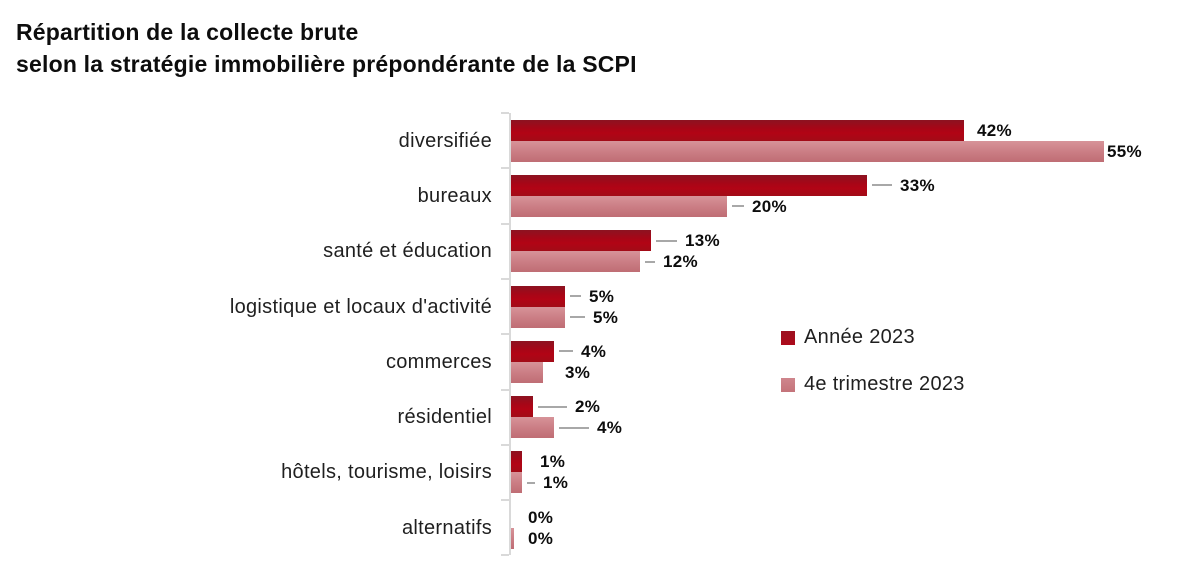  Describe the element at coordinates (610, 428) in the screenshot. I see `value-label-5-1: 4%` at that location.